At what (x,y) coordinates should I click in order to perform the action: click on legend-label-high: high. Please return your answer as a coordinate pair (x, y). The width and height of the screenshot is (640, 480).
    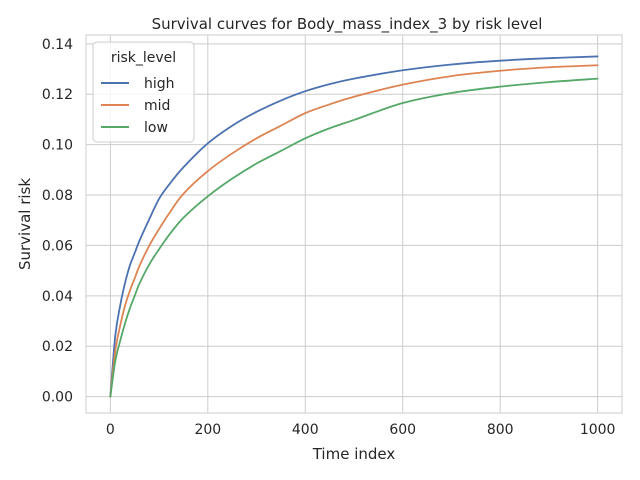
    Looking at the image, I should click on (159, 84).